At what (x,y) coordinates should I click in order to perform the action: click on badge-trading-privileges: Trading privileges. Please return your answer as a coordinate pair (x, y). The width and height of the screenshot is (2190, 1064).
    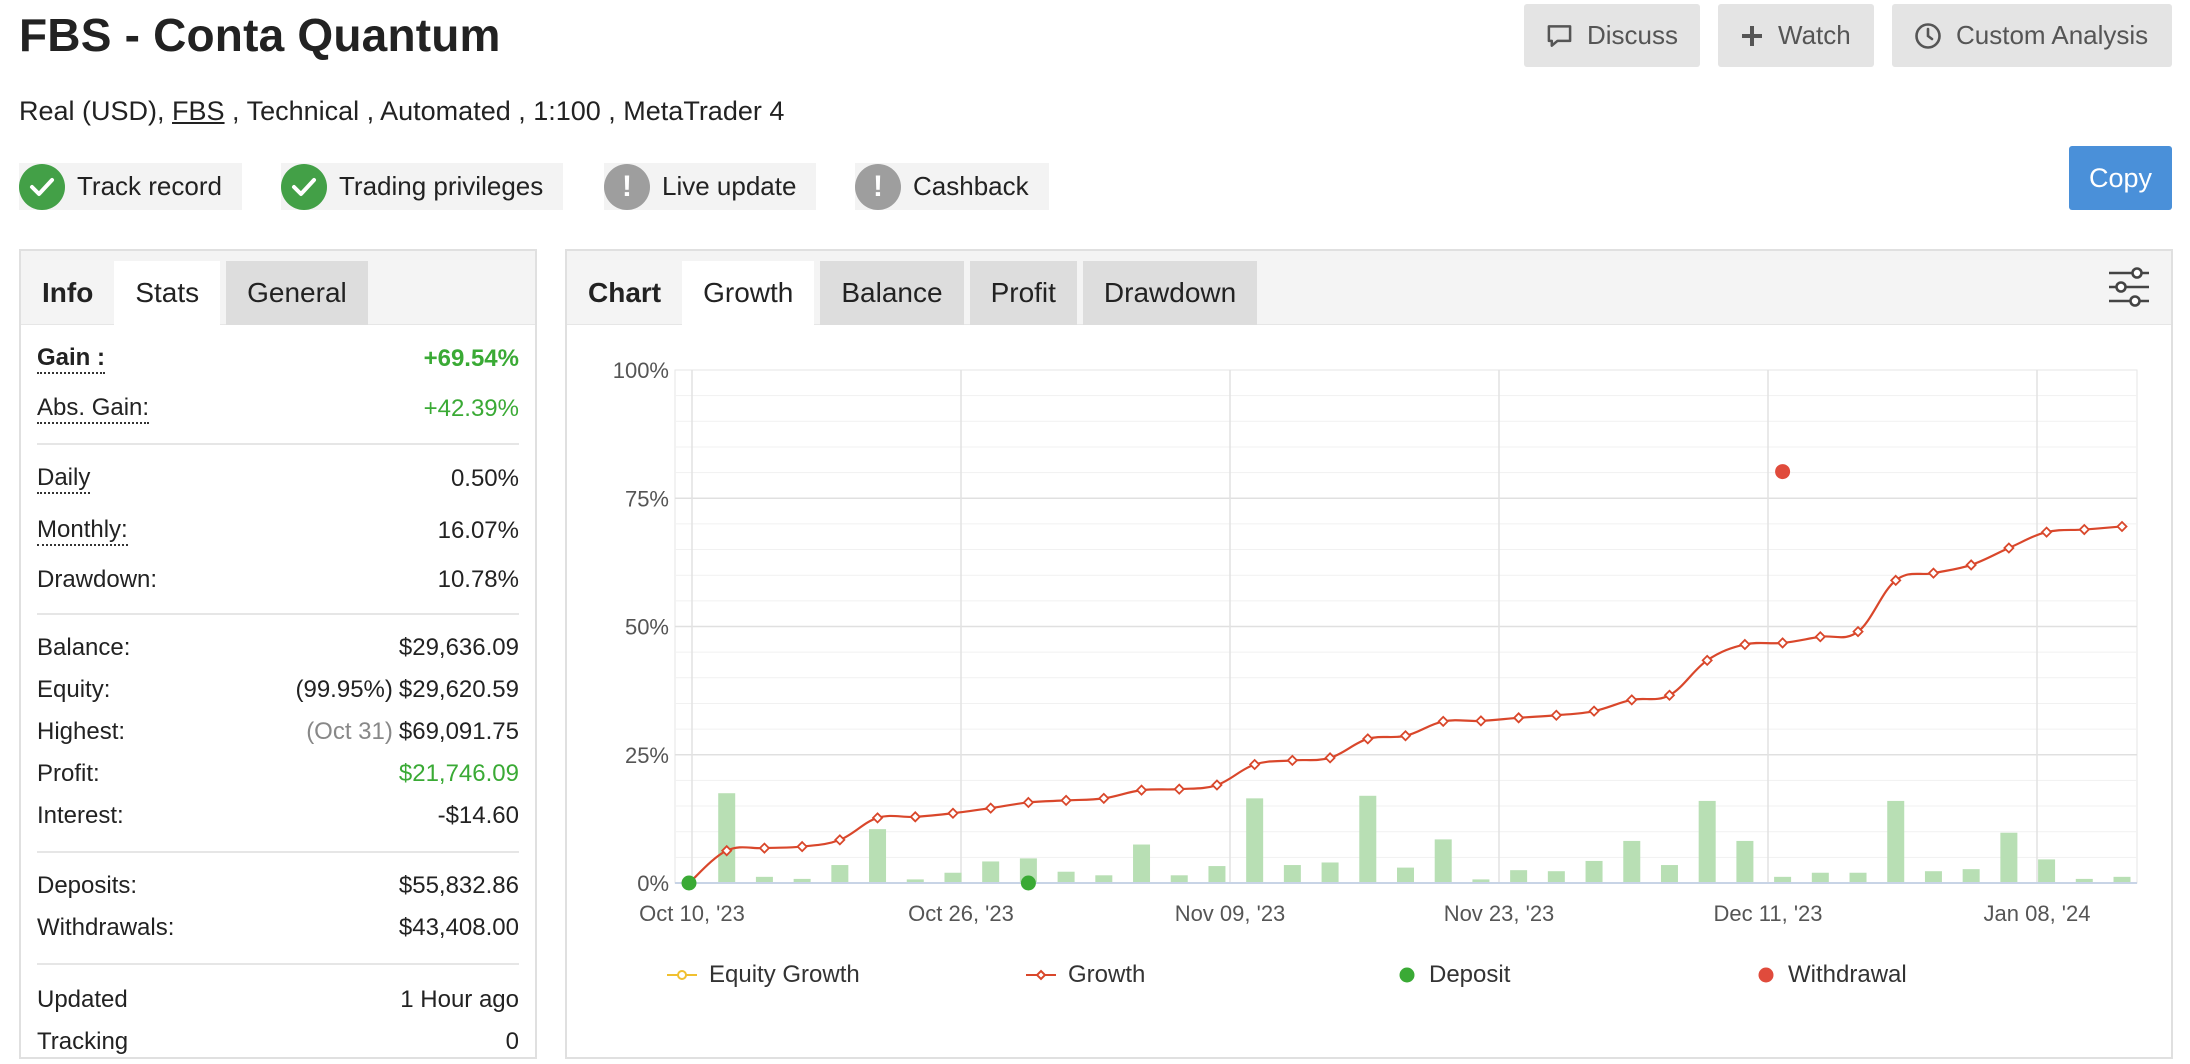
    Looking at the image, I should click on (422, 186).